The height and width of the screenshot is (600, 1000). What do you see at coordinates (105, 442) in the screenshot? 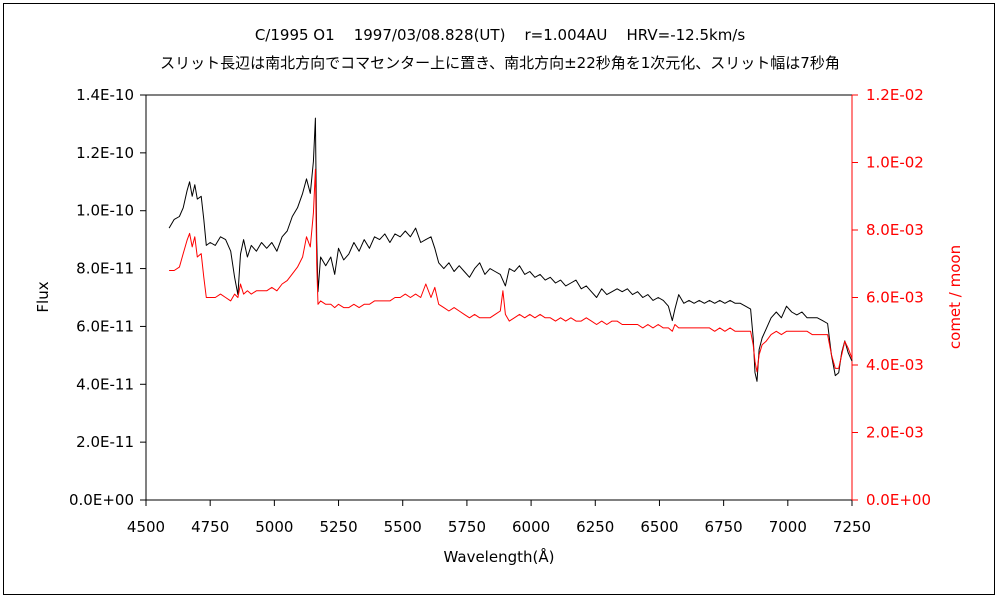
I see `left-y-tick-label: 2.0E-11` at bounding box center [105, 442].